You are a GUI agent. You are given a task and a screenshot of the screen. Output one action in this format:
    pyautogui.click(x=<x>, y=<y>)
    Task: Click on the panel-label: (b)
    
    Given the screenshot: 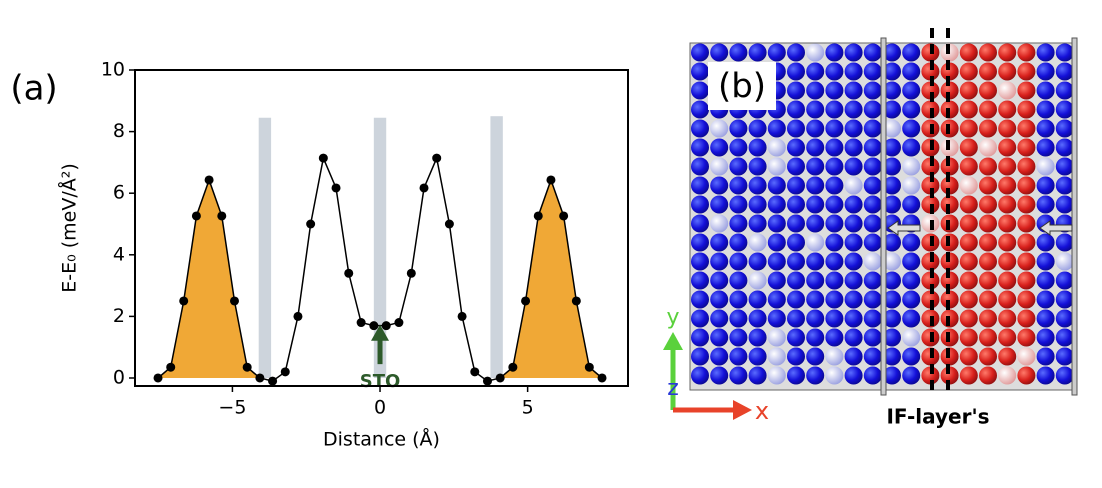 What is the action you would take?
    pyautogui.click(x=742, y=87)
    